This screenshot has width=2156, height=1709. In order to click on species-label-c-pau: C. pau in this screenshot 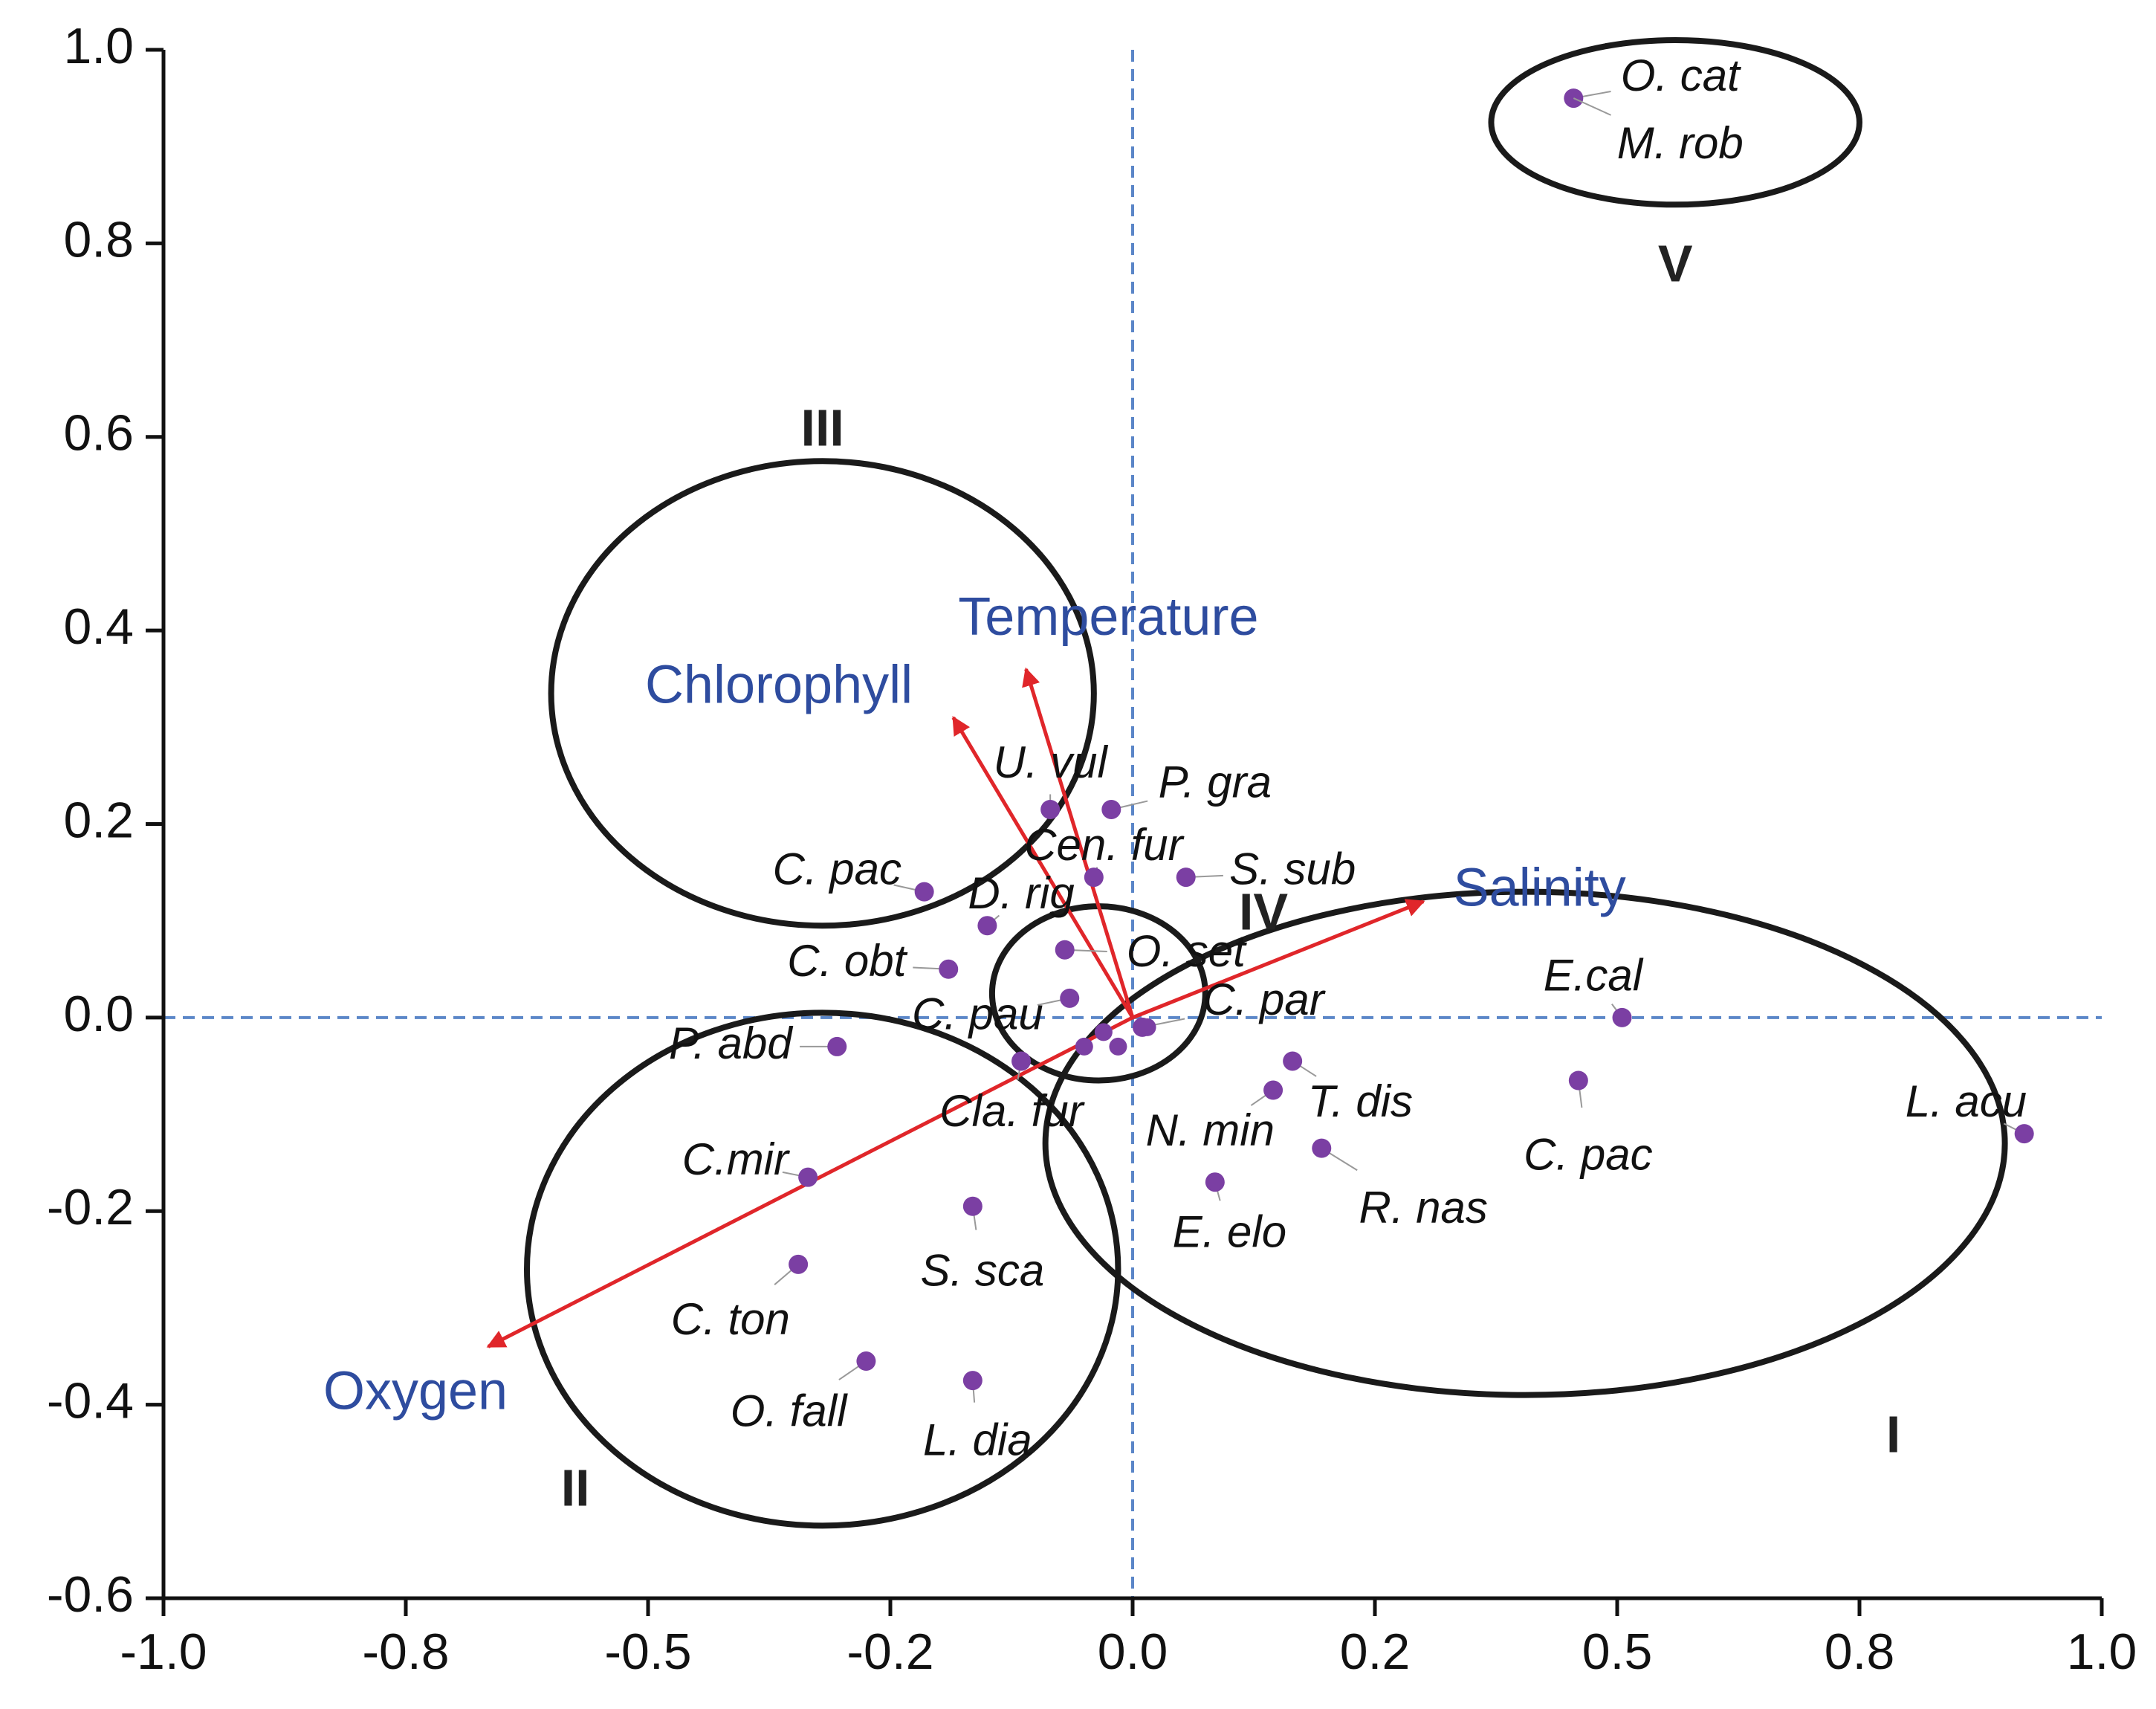, I will do `click(978, 1014)`.